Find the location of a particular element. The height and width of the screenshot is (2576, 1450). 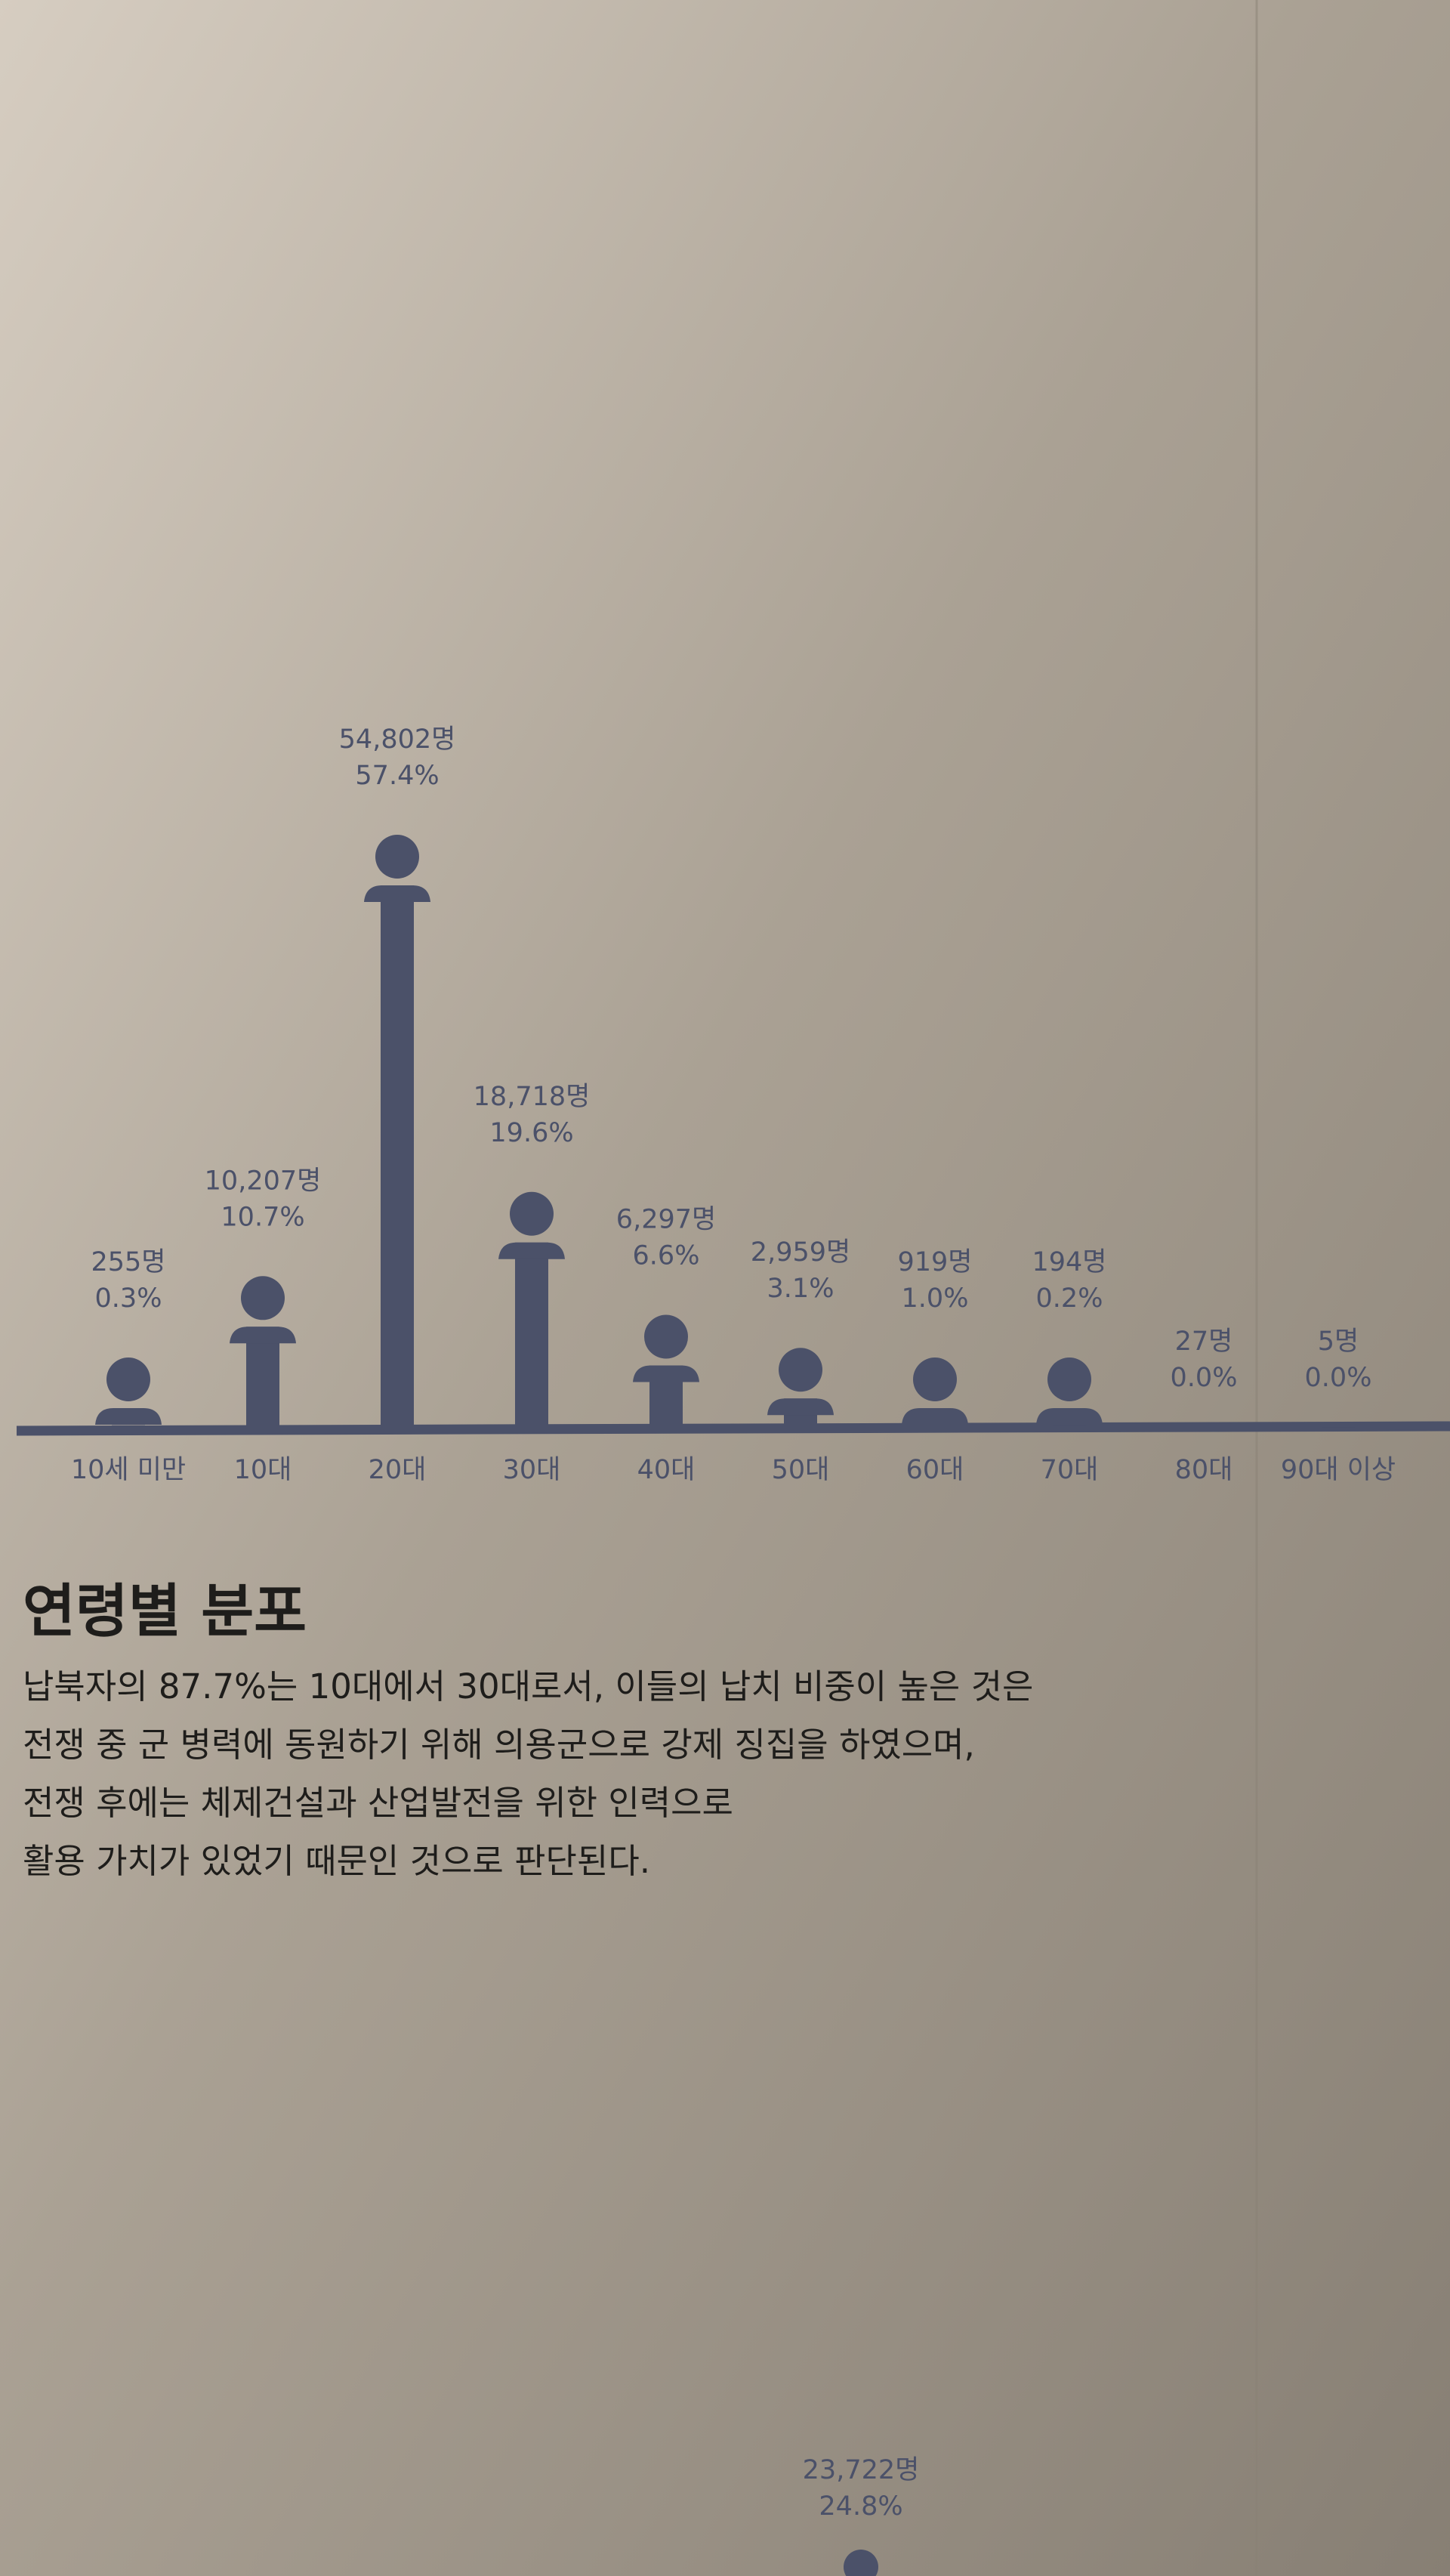

count-label: 10,207명 is located at coordinates (263, 1181).